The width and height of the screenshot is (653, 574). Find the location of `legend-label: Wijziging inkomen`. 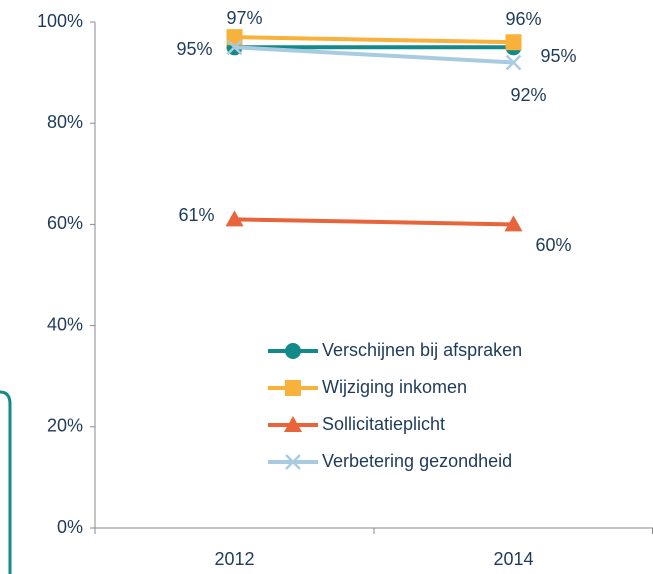

legend-label: Wijziging inkomen is located at coordinates (394, 387).